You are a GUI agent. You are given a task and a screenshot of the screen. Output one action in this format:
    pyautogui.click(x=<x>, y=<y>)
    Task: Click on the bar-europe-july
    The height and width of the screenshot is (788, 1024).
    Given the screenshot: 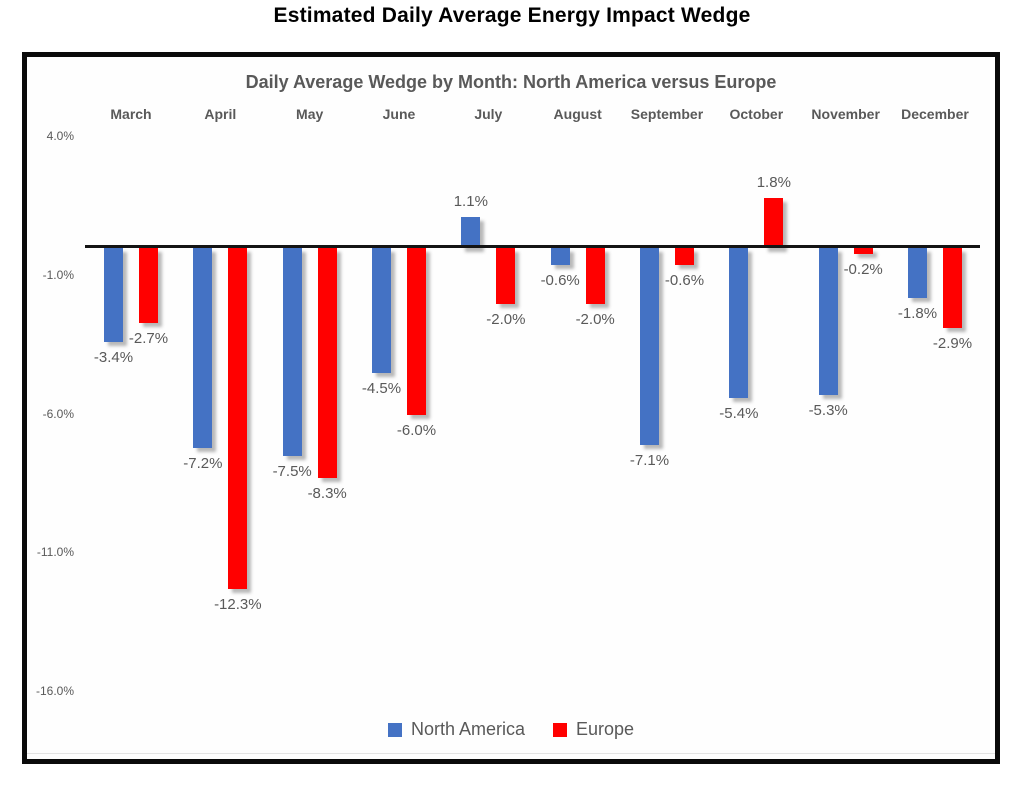 What is the action you would take?
    pyautogui.click(x=506, y=276)
    